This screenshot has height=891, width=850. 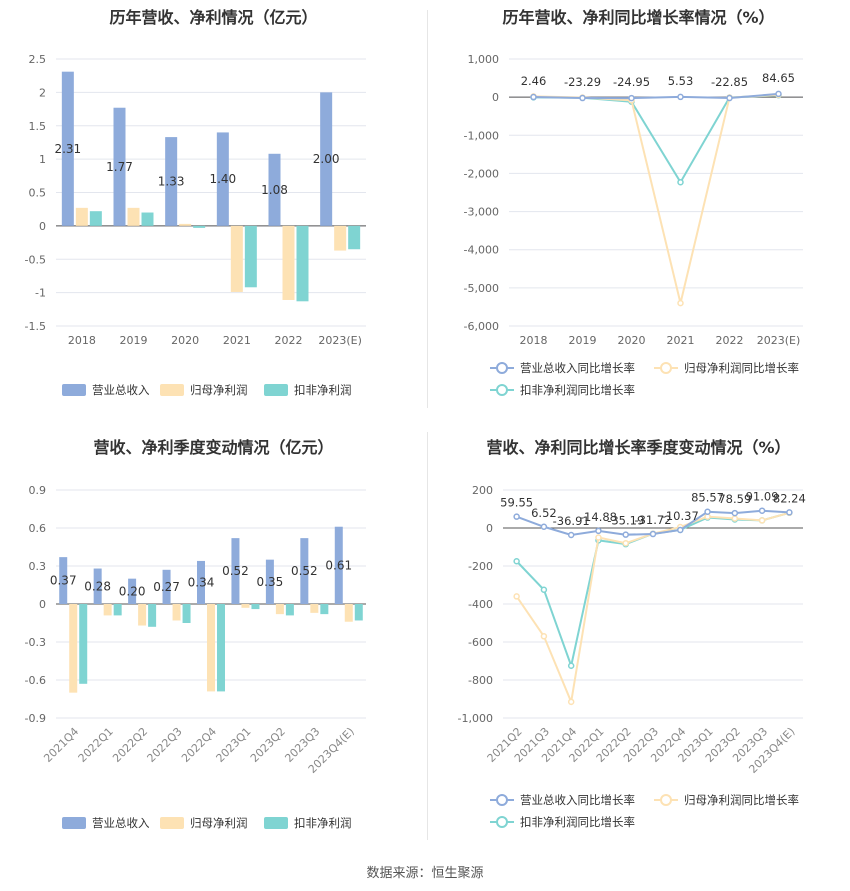 What do you see at coordinates (165, 745) in the screenshot?
I see `x-tick-label: 2022Q3` at bounding box center [165, 745].